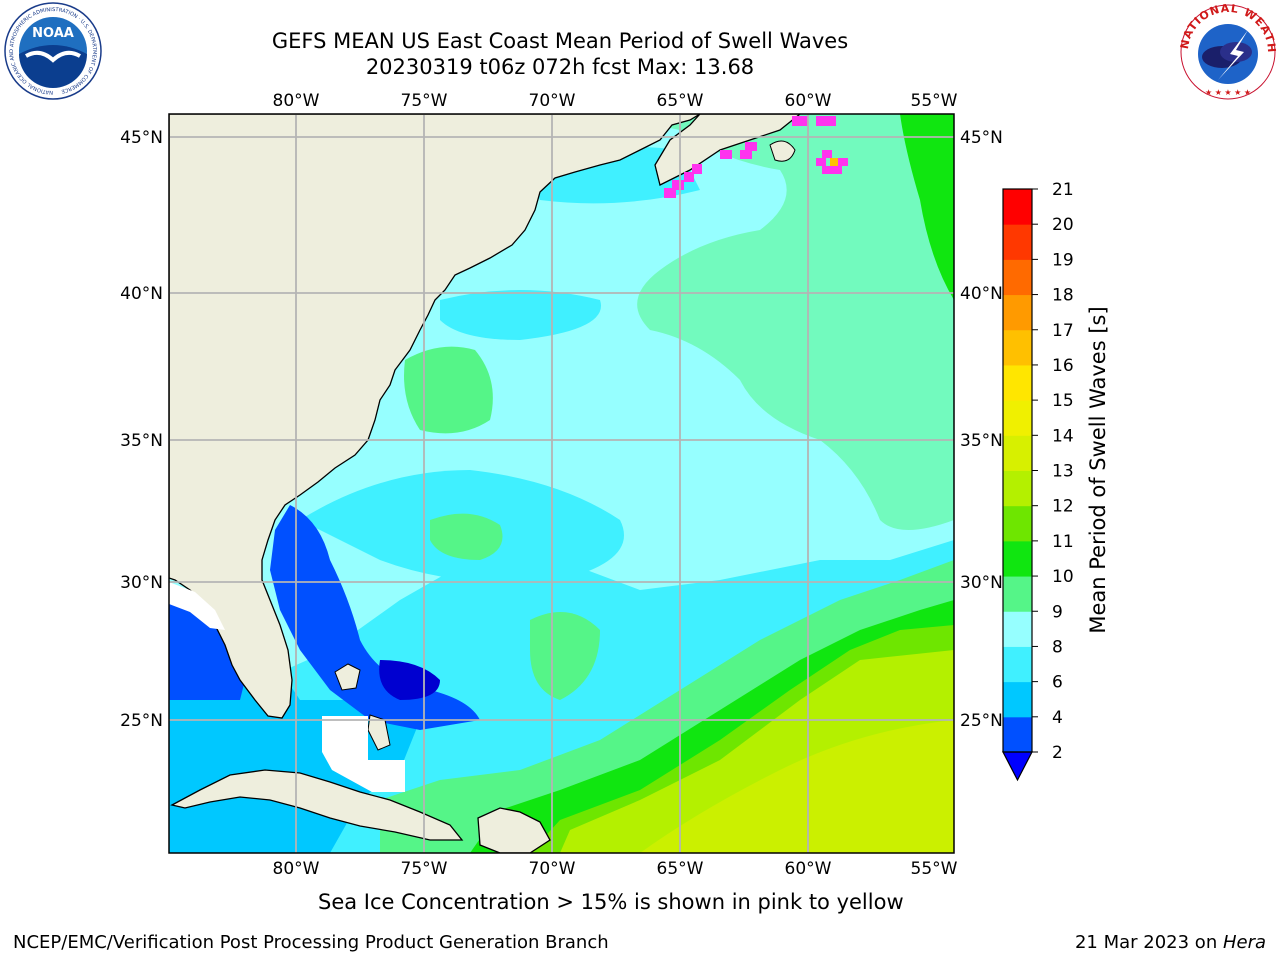 This screenshot has height=960, width=1280. What do you see at coordinates (728, 150) in the screenshot?
I see `land-nova-scotia` at bounding box center [728, 150].